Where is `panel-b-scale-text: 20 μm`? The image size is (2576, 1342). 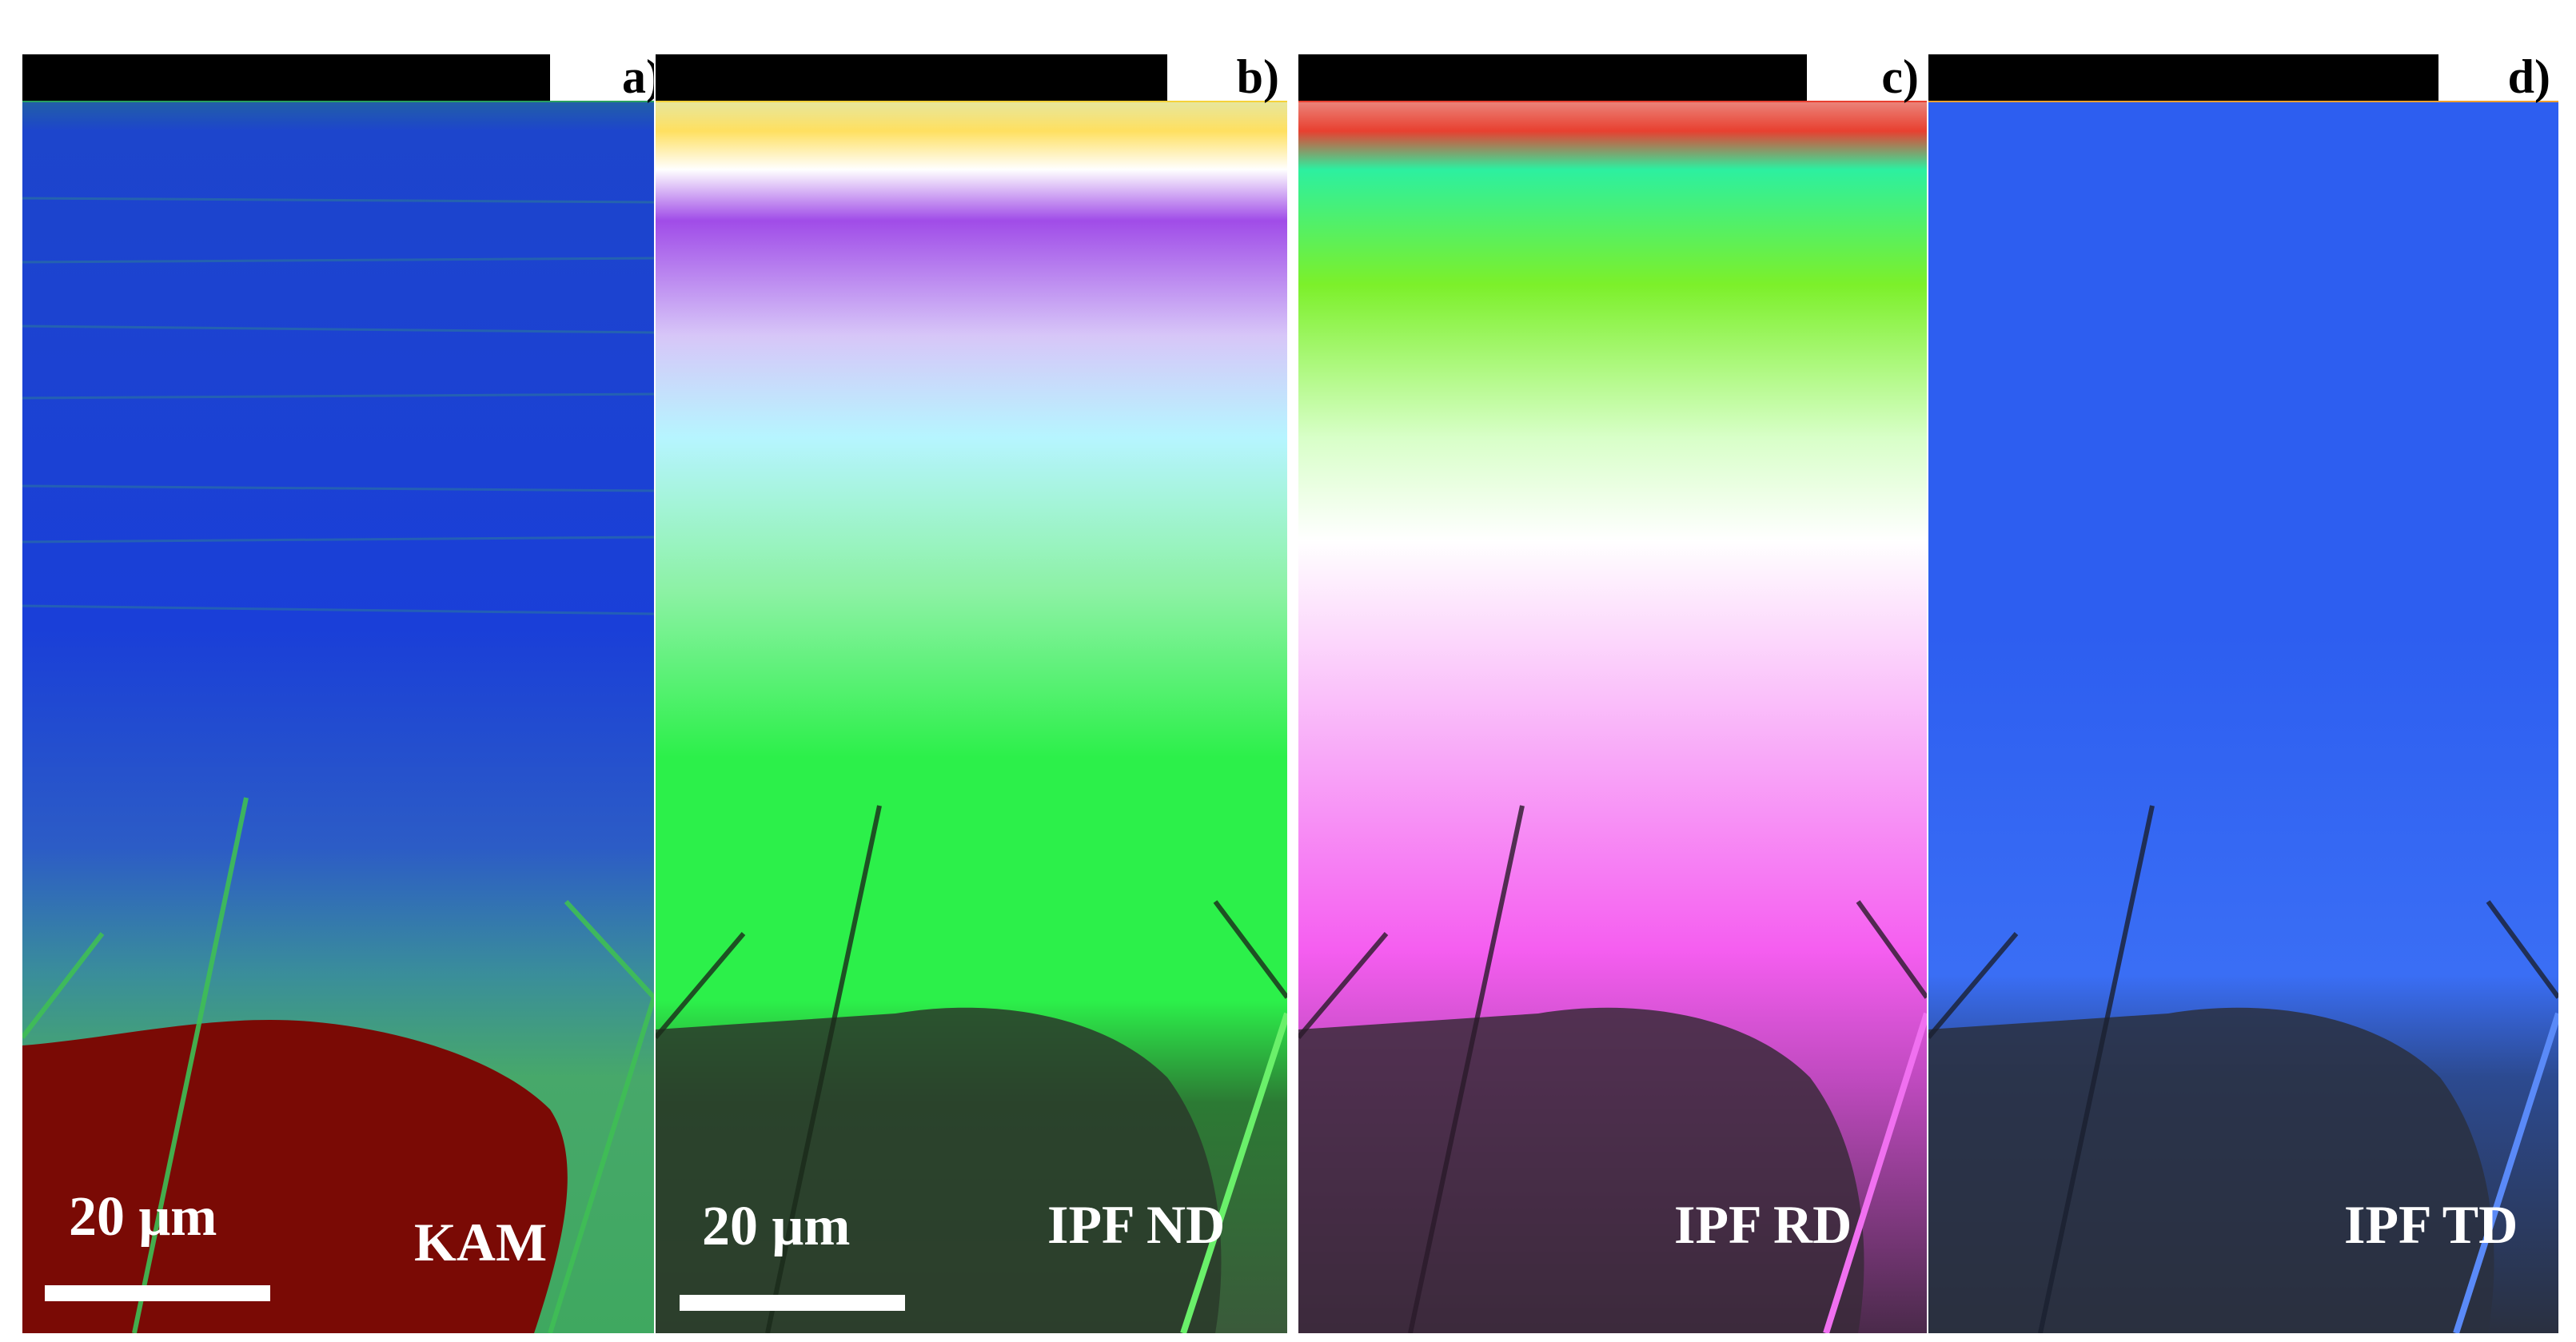
panel-b-scale-text: 20 μm is located at coordinates (776, 1226).